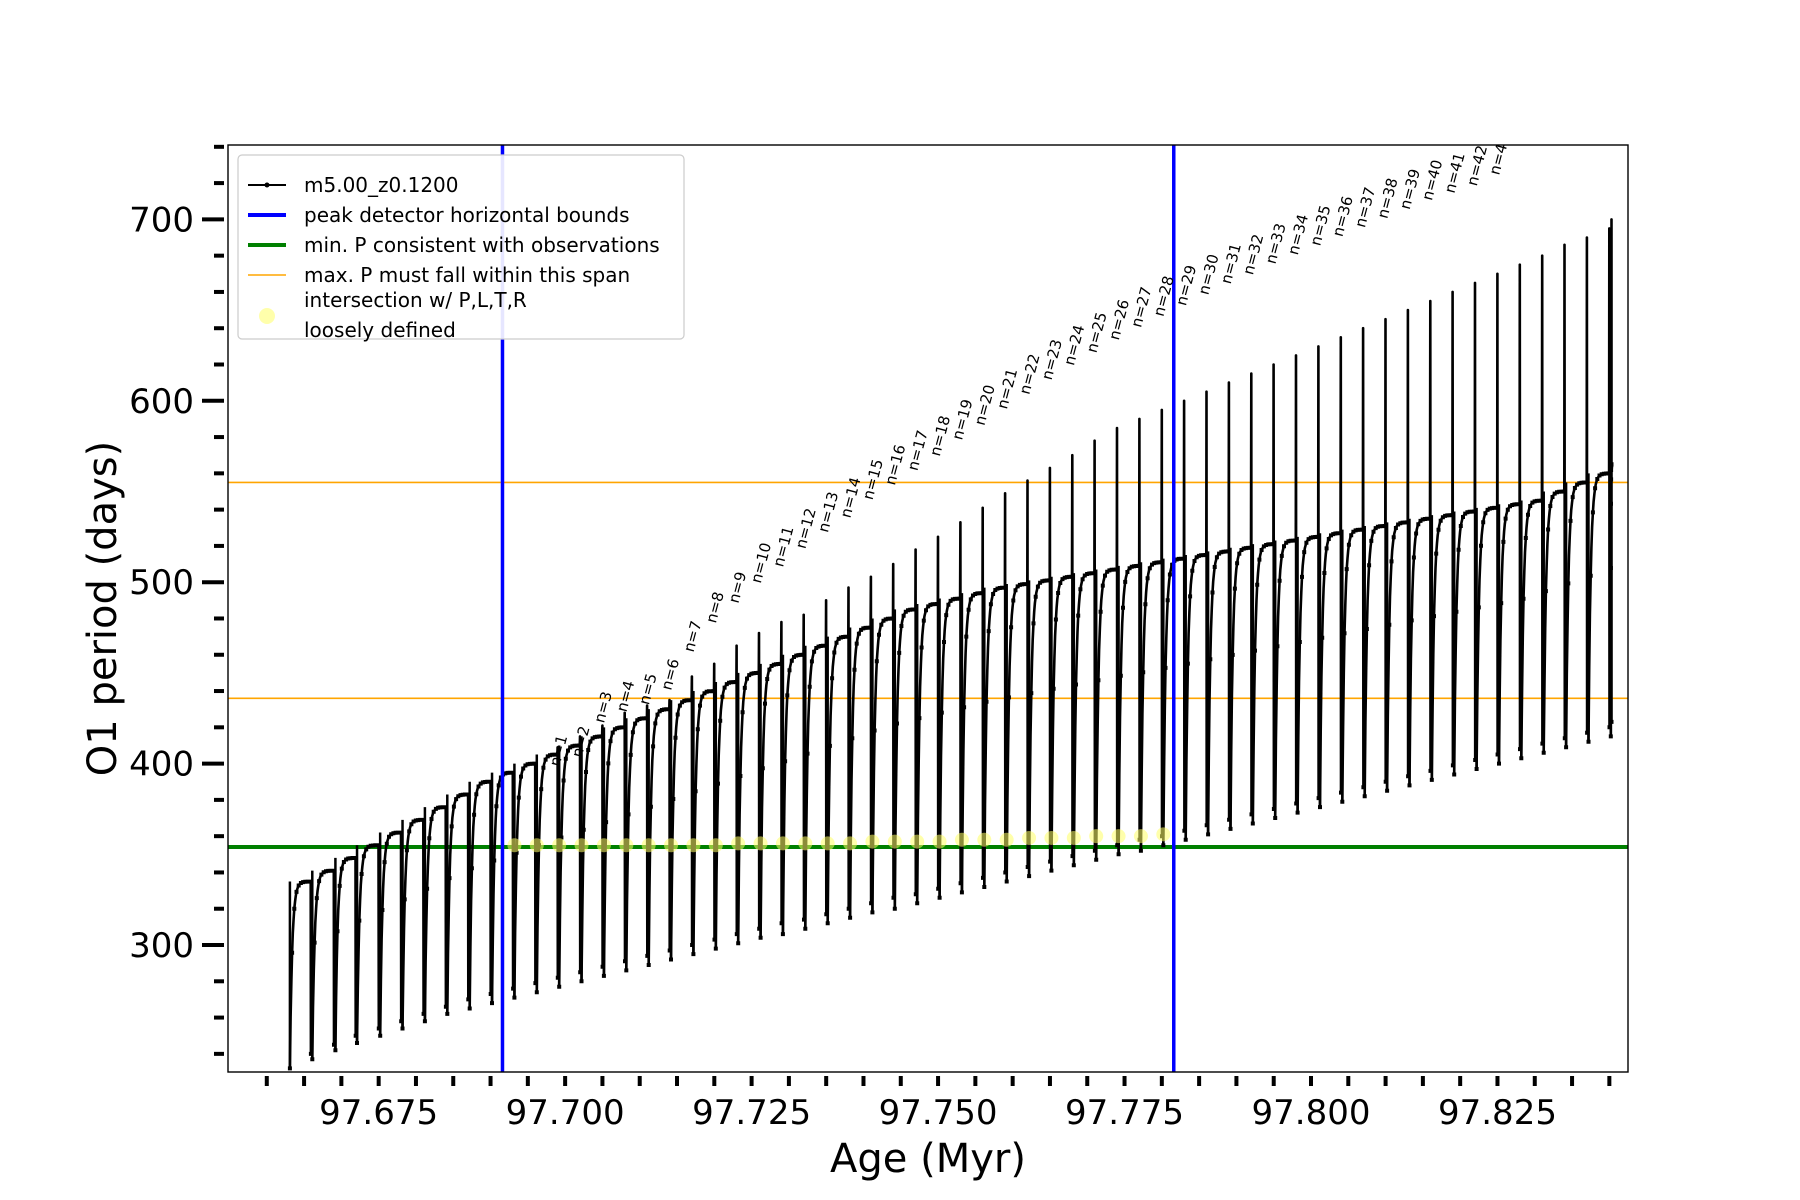  Describe the element at coordinates (738, 587) in the screenshot. I see `peak-label: n=9` at that location.